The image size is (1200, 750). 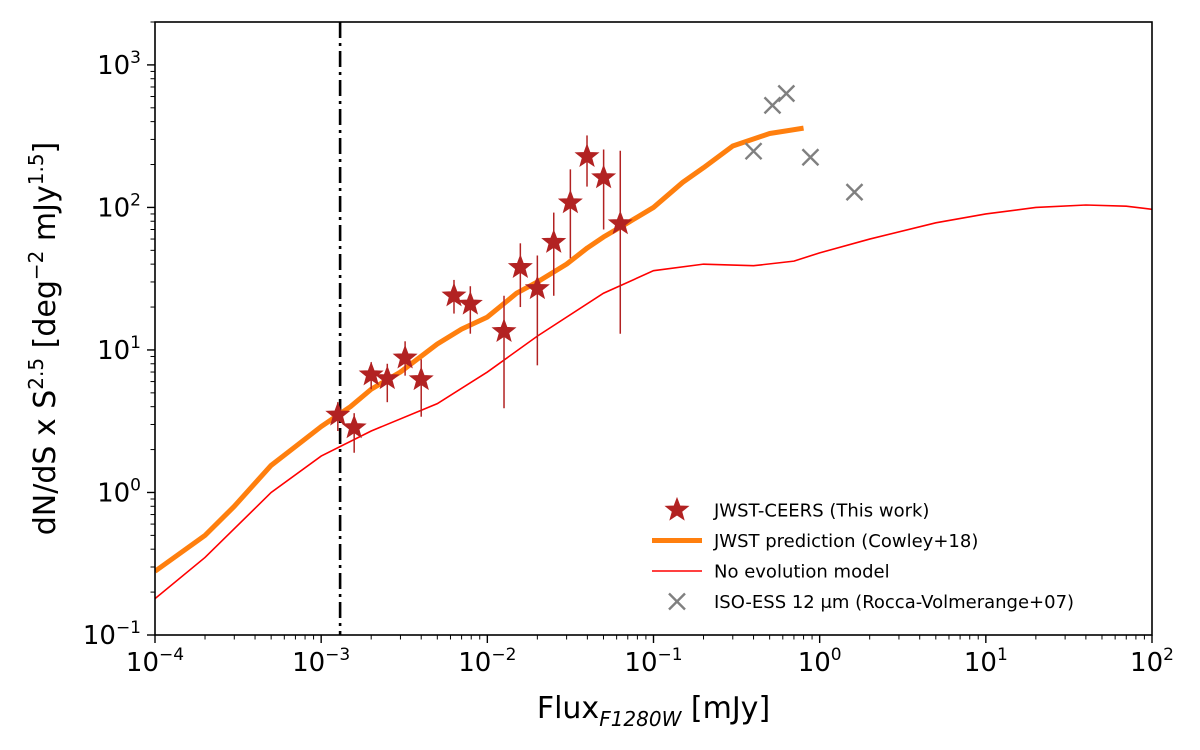 What do you see at coordinates (894, 602) in the screenshot?
I see `legend-label: ISO-ESS 12 μm (Rocca-Volmerange+07)` at bounding box center [894, 602].